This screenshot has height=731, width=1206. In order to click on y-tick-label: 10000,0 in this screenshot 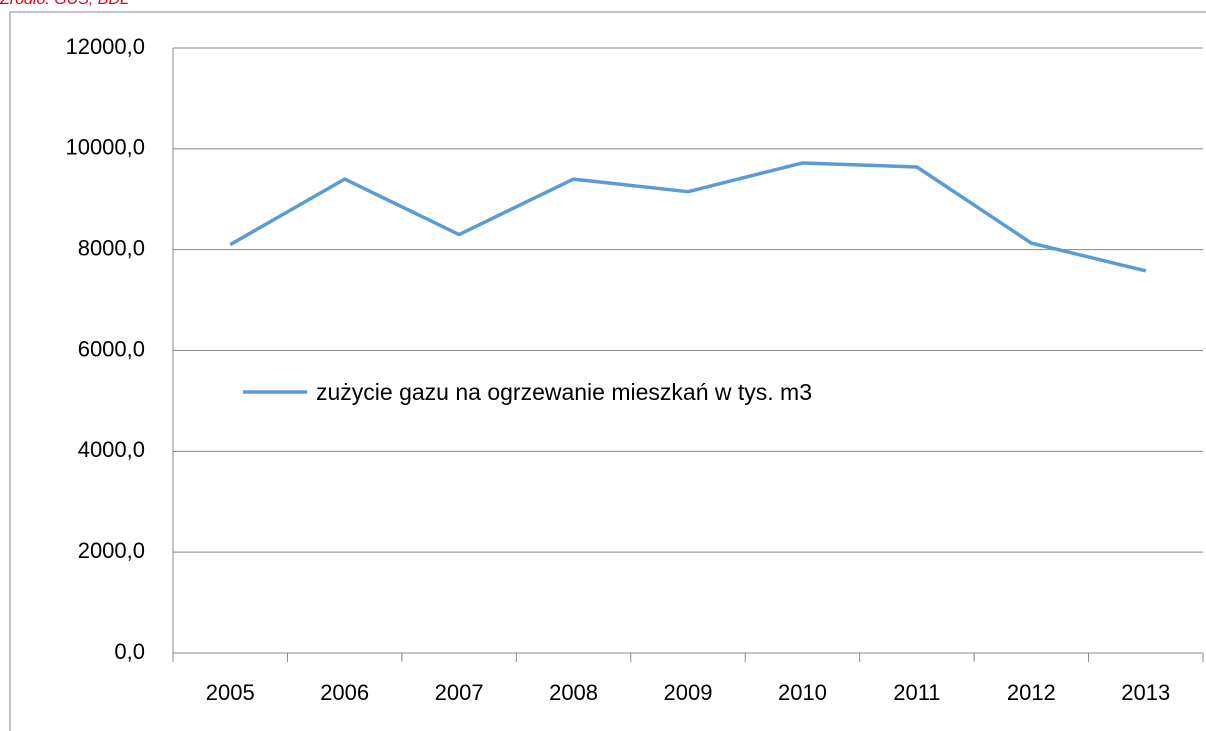, I will do `click(105, 147)`.